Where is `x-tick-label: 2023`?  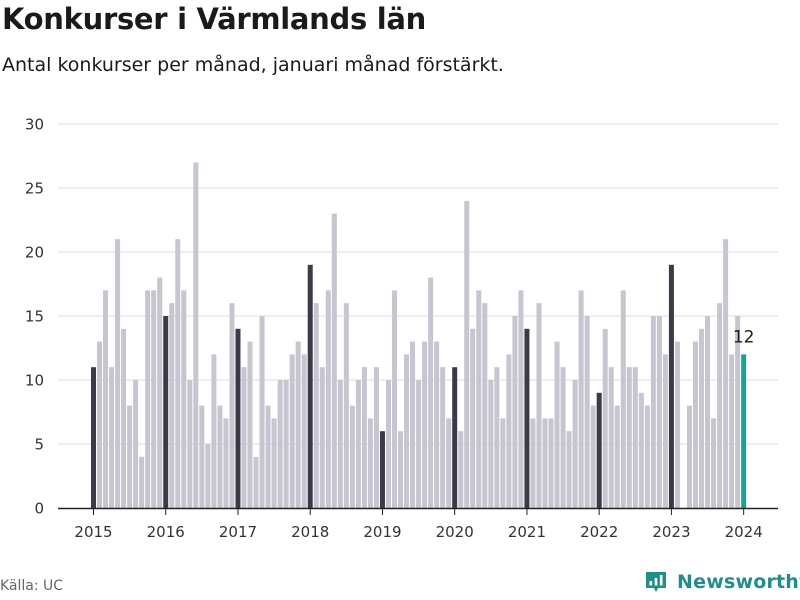
x-tick-label: 2023 is located at coordinates (671, 532).